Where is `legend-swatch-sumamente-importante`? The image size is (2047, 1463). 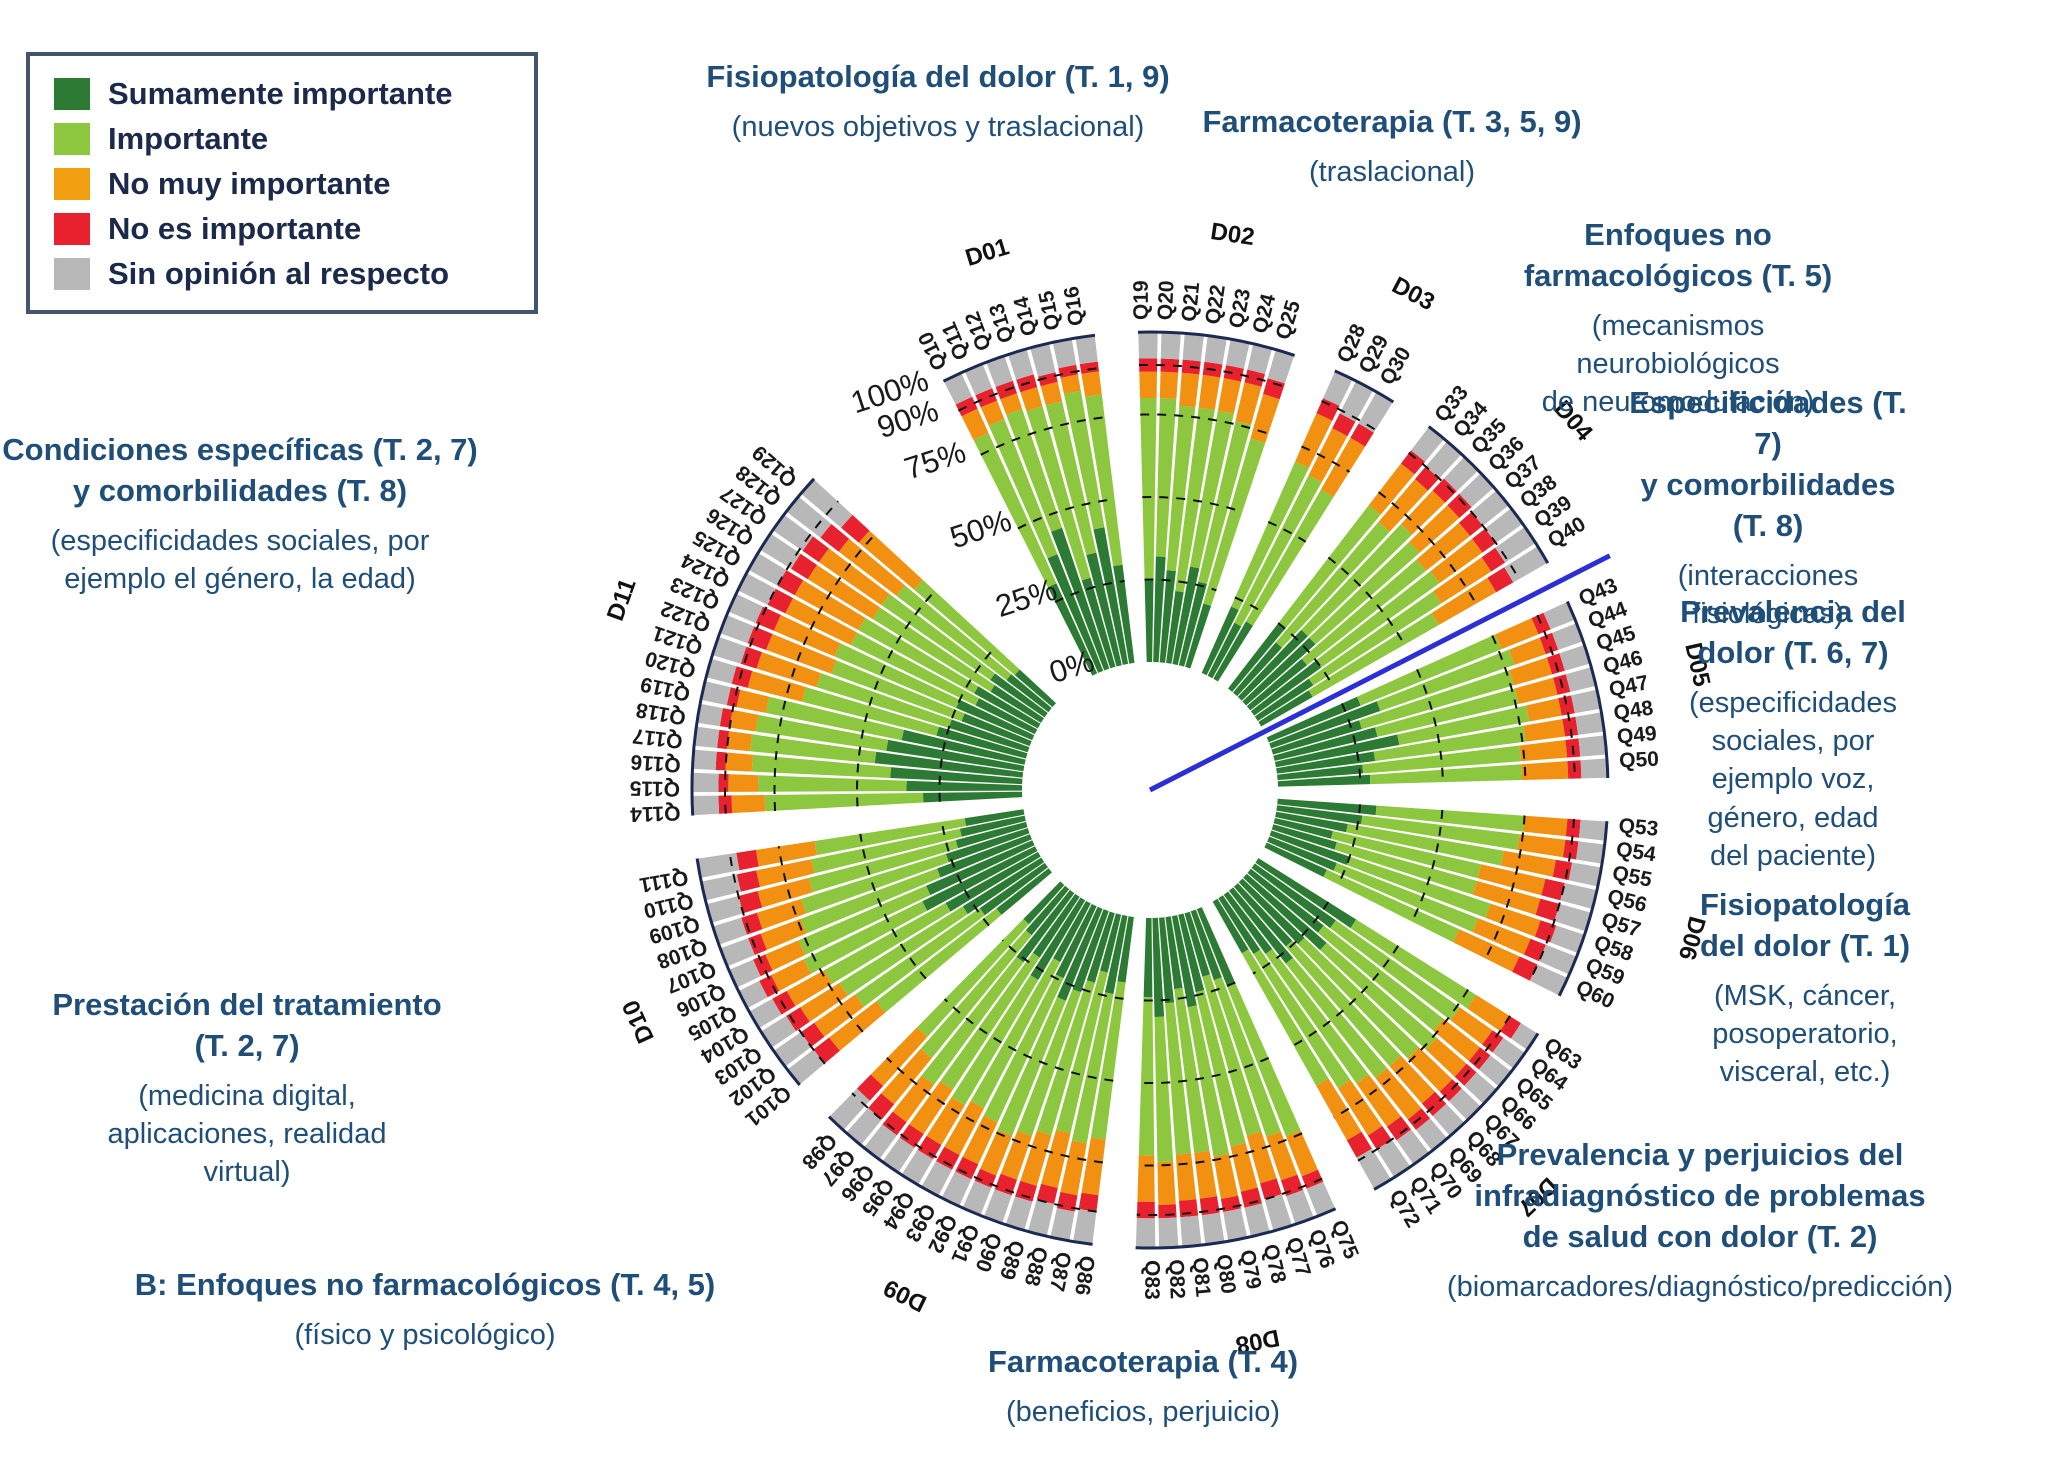
legend-swatch-sumamente-importante is located at coordinates (72, 94).